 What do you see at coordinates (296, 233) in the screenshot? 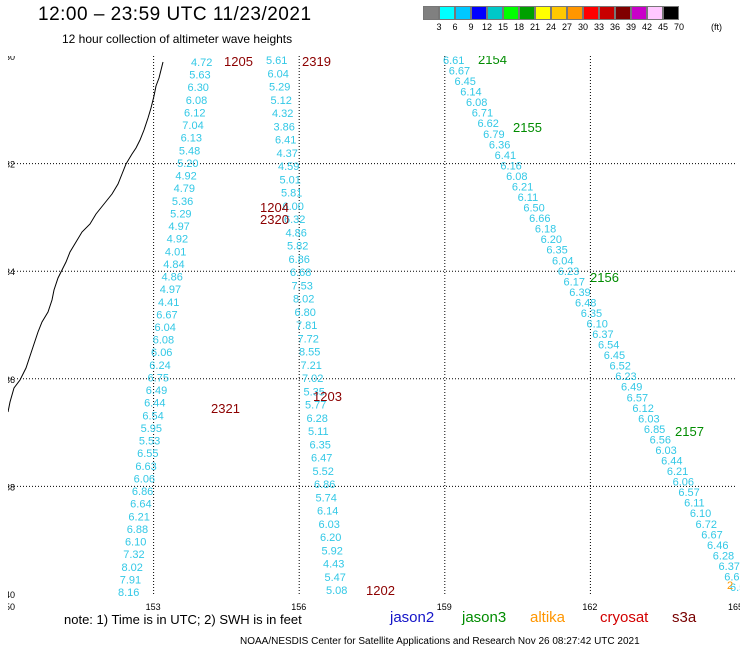
I see `swh-value: 4.86` at bounding box center [296, 233].